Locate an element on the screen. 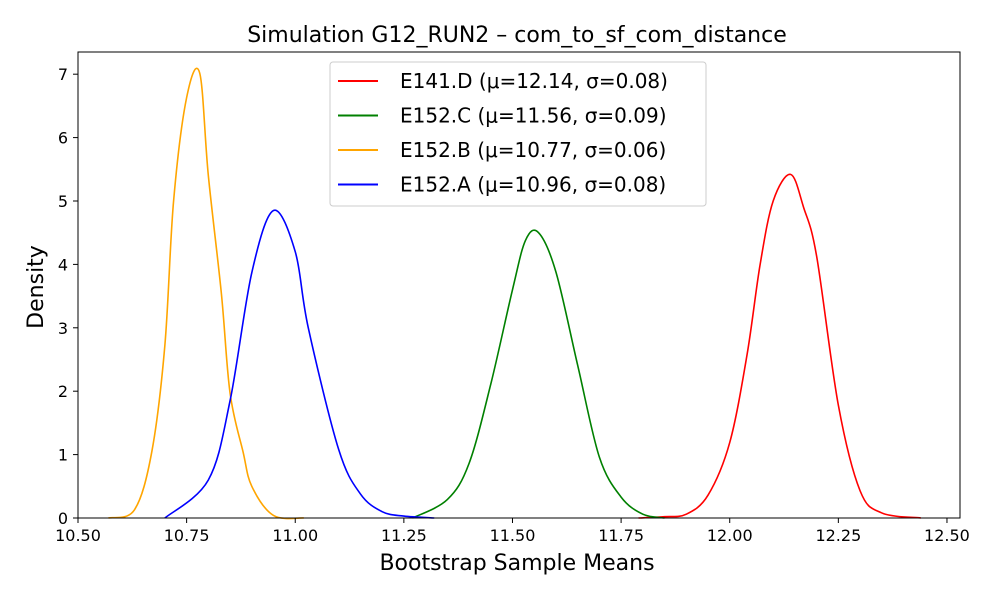 The width and height of the screenshot is (1000, 600). legend-label-4: E152.A (μ=10.96, σ=0.08) is located at coordinates (533, 185).